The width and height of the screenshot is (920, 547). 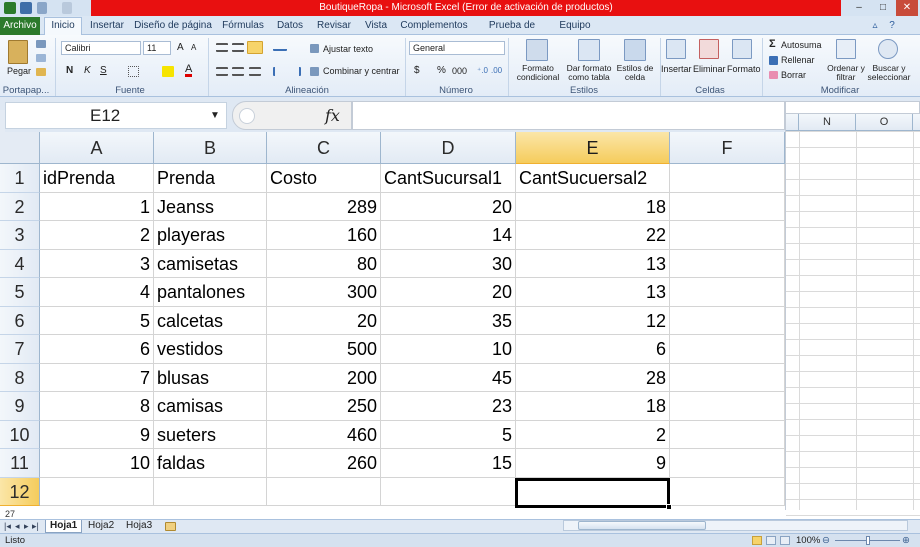 What do you see at coordinates (10, 514) in the screenshot?
I see `row-header-27: 27` at bounding box center [10, 514].